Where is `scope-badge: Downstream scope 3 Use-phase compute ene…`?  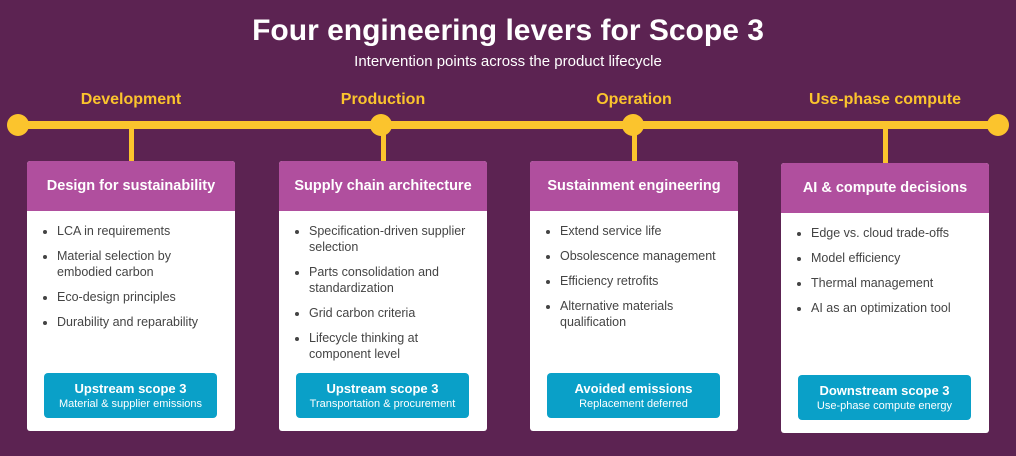
scope-badge: Downstream scope 3 Use-phase compute ene… is located at coordinates (884, 397).